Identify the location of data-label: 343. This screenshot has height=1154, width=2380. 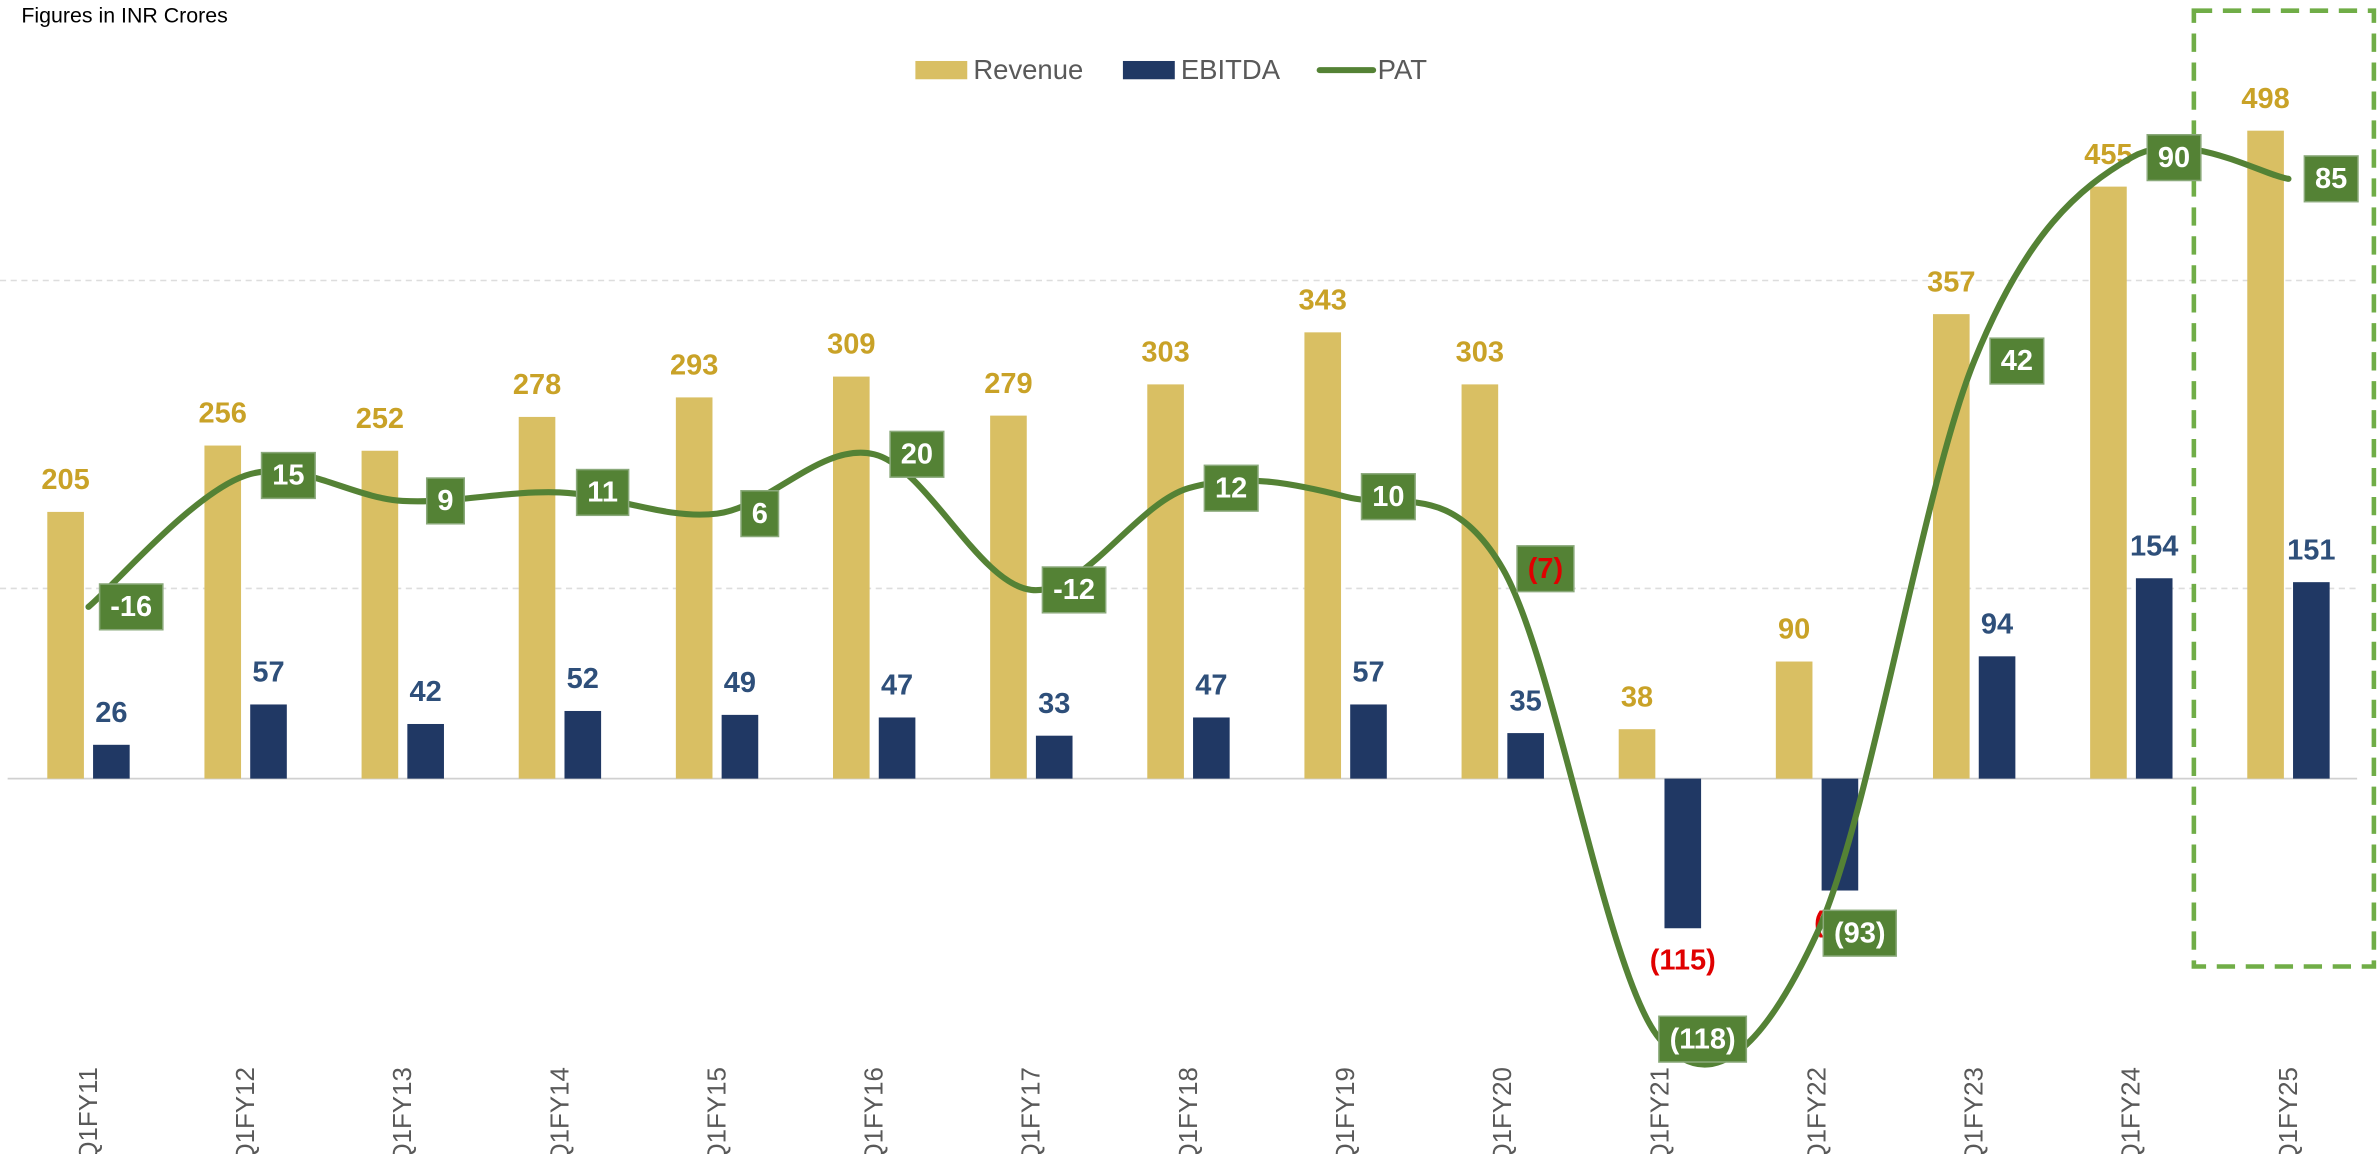
(1323, 301).